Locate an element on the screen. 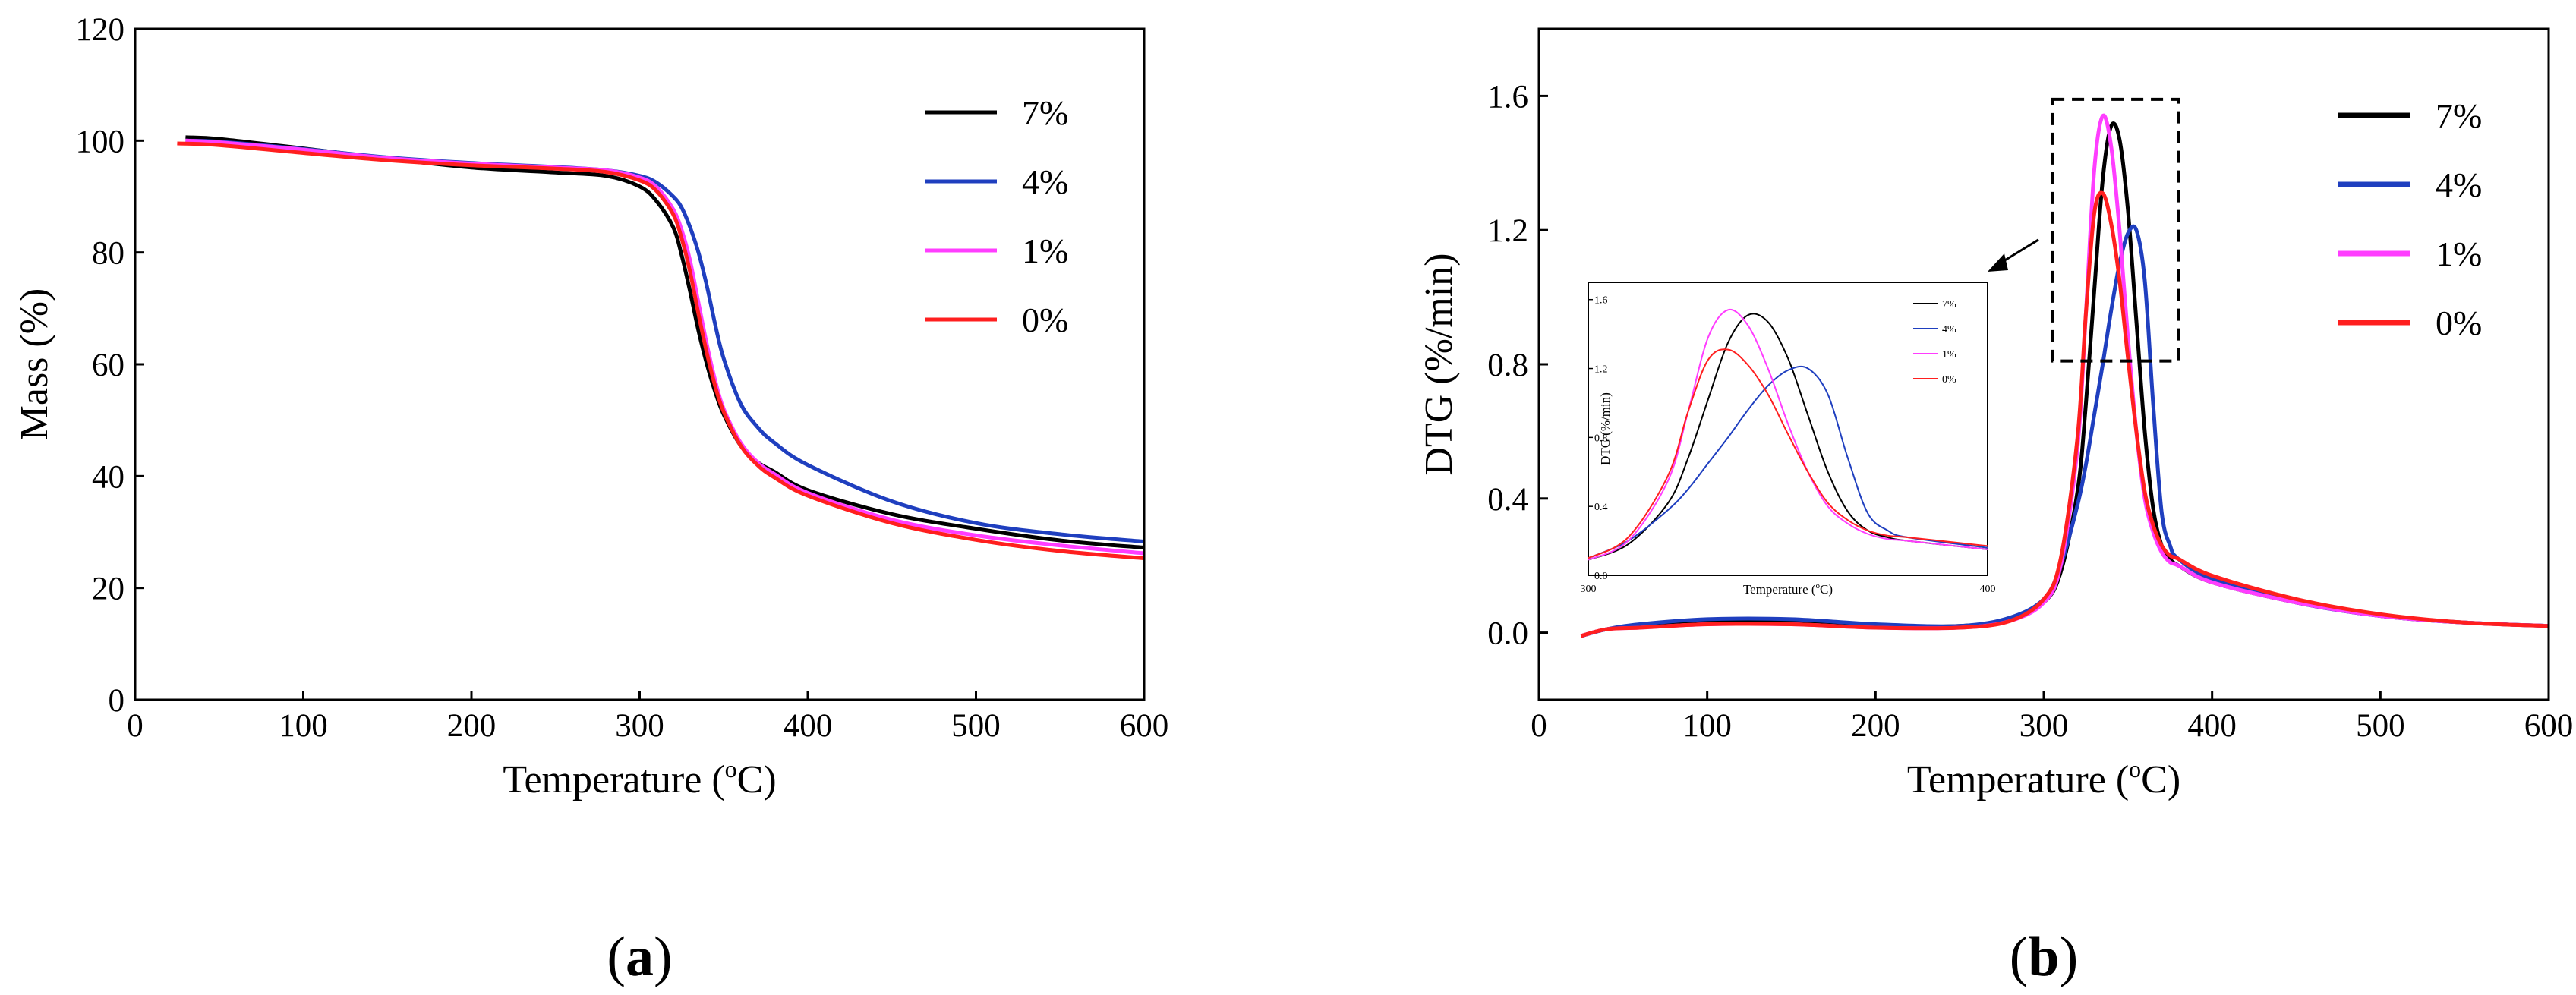 The width and height of the screenshot is (2576, 995). b-x-tick-label: 300 is located at coordinates (2044, 726).